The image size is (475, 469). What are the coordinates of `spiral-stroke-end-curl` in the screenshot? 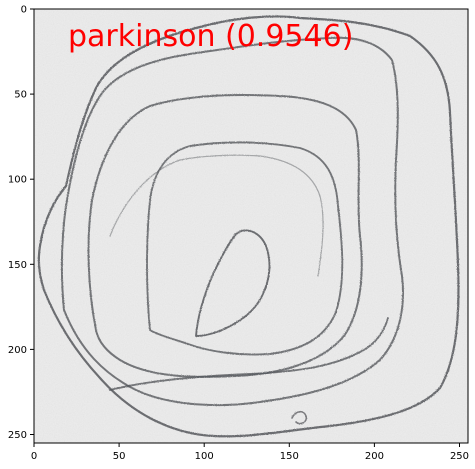 It's located at (299, 417).